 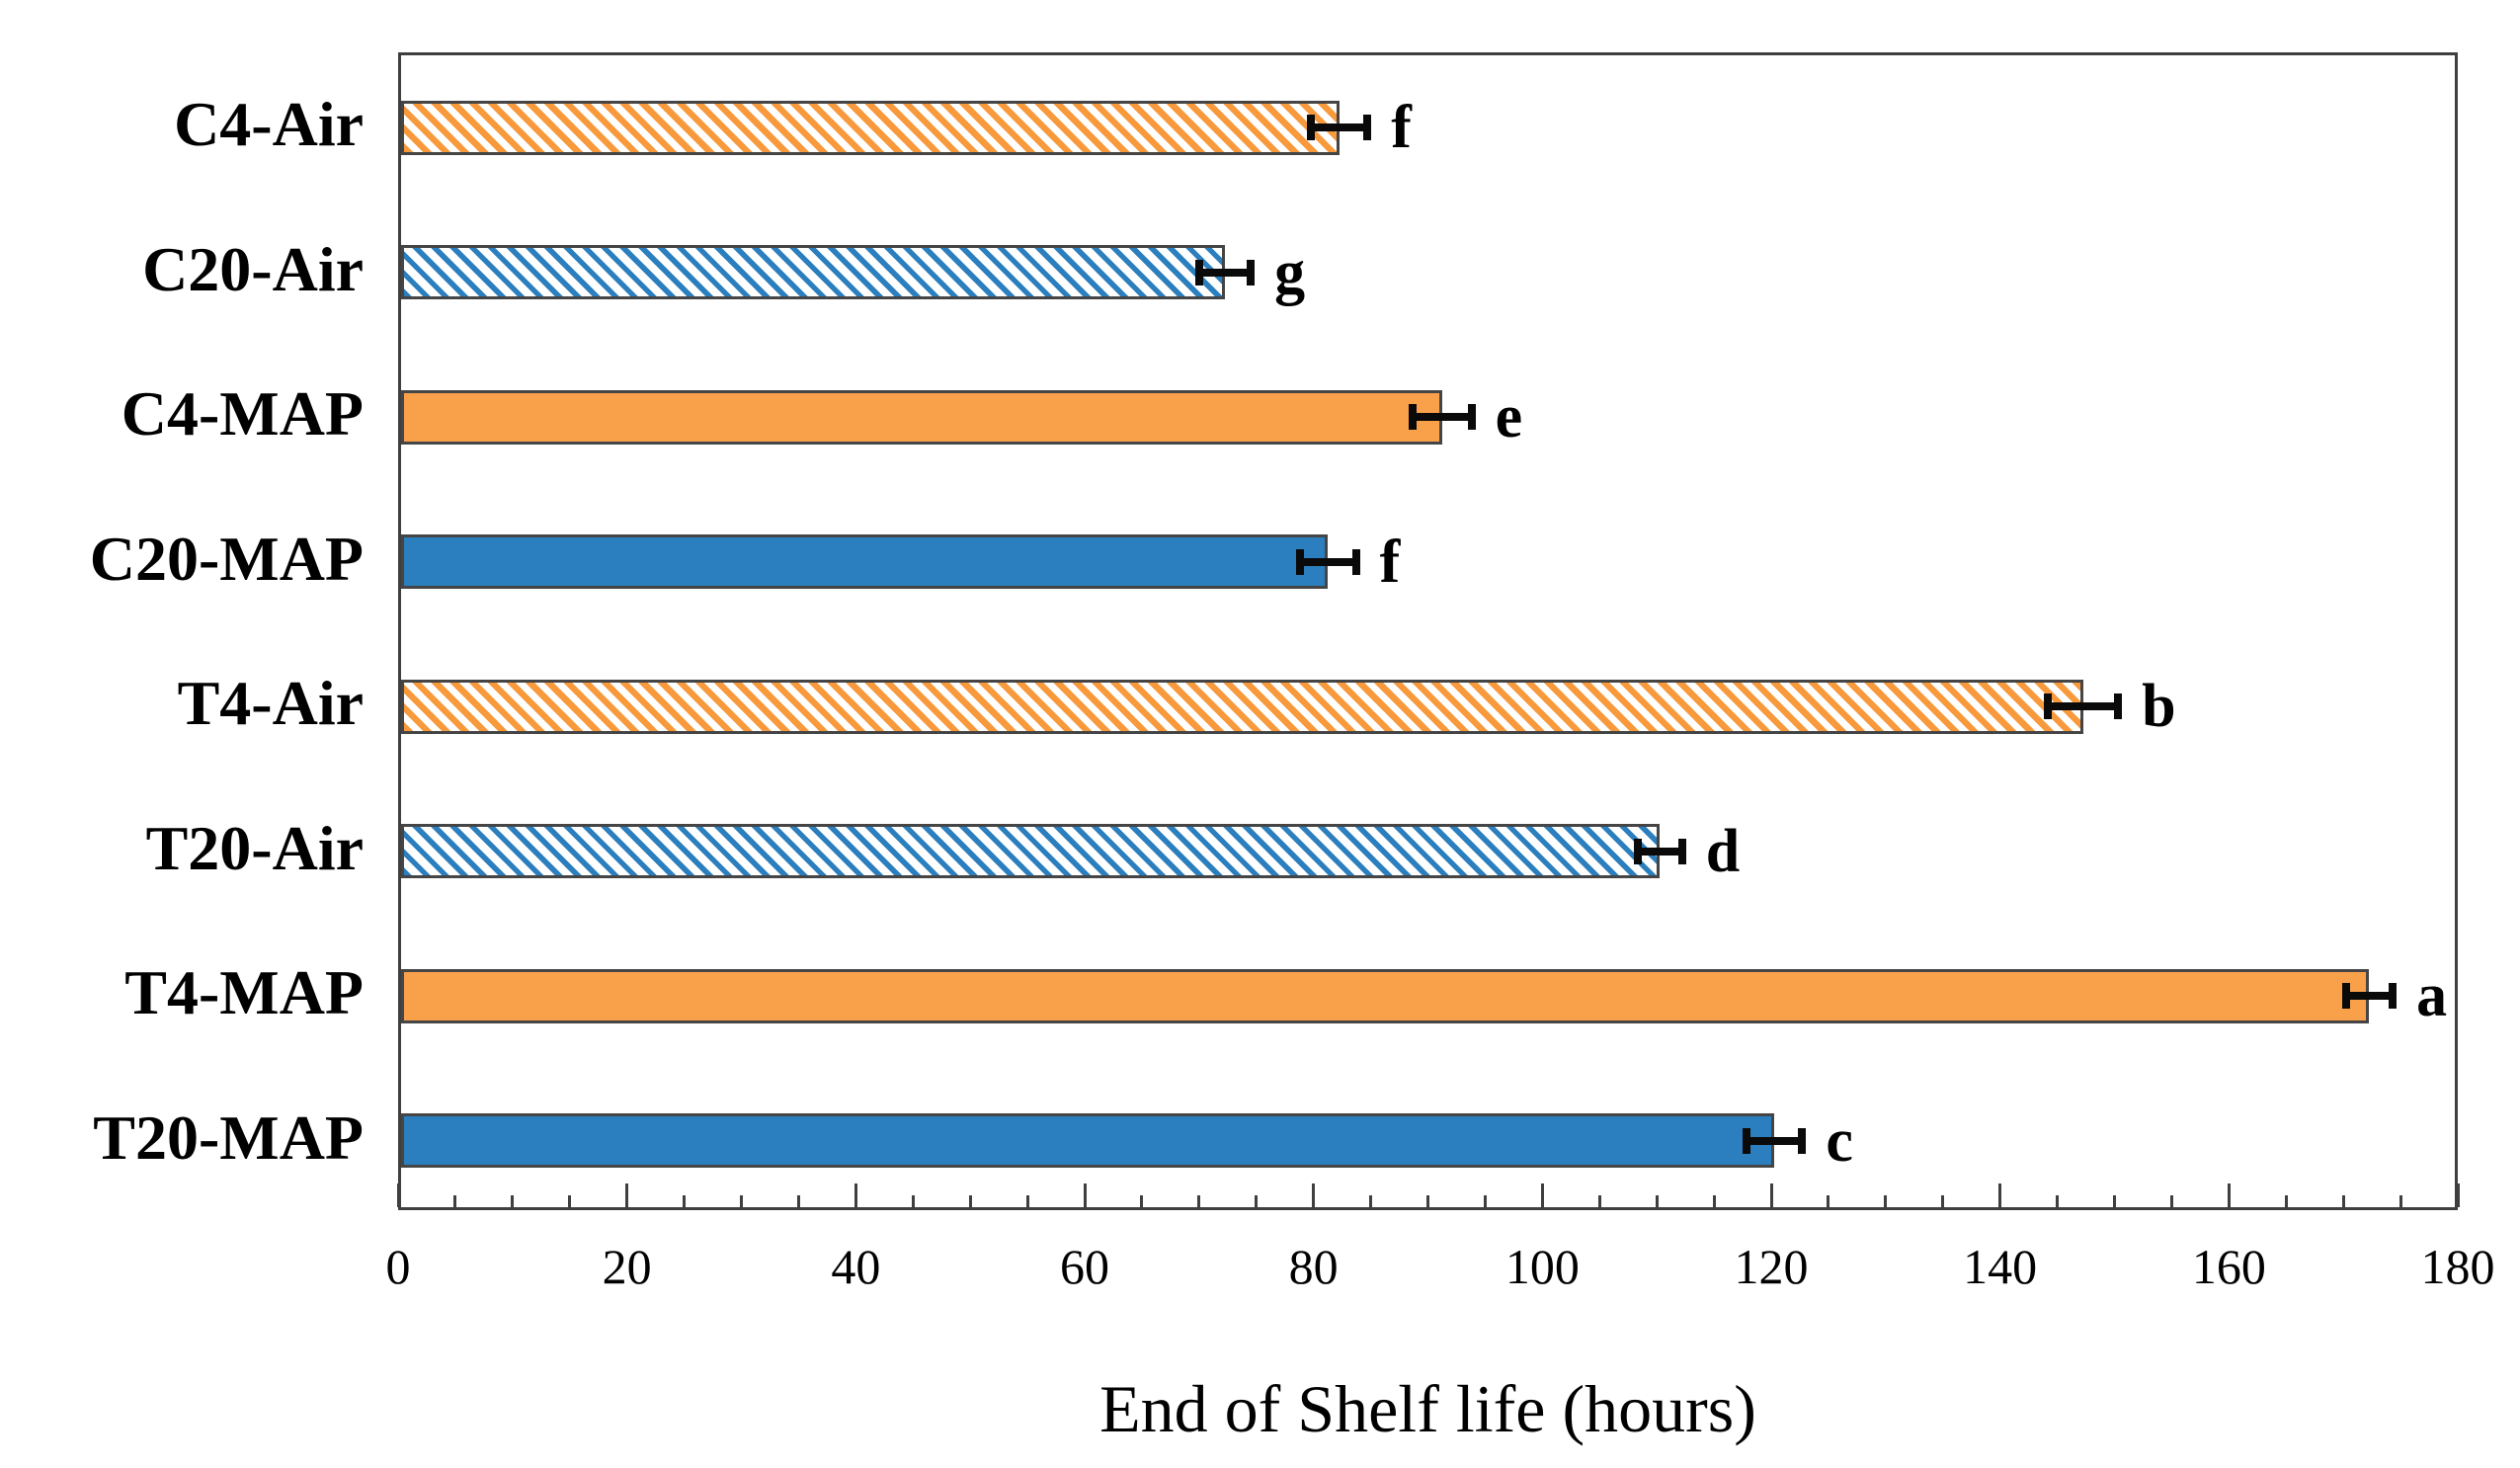 What do you see at coordinates (1427, 1409) in the screenshot?
I see `x-axis-title: End of Shelf life (hours)` at bounding box center [1427, 1409].